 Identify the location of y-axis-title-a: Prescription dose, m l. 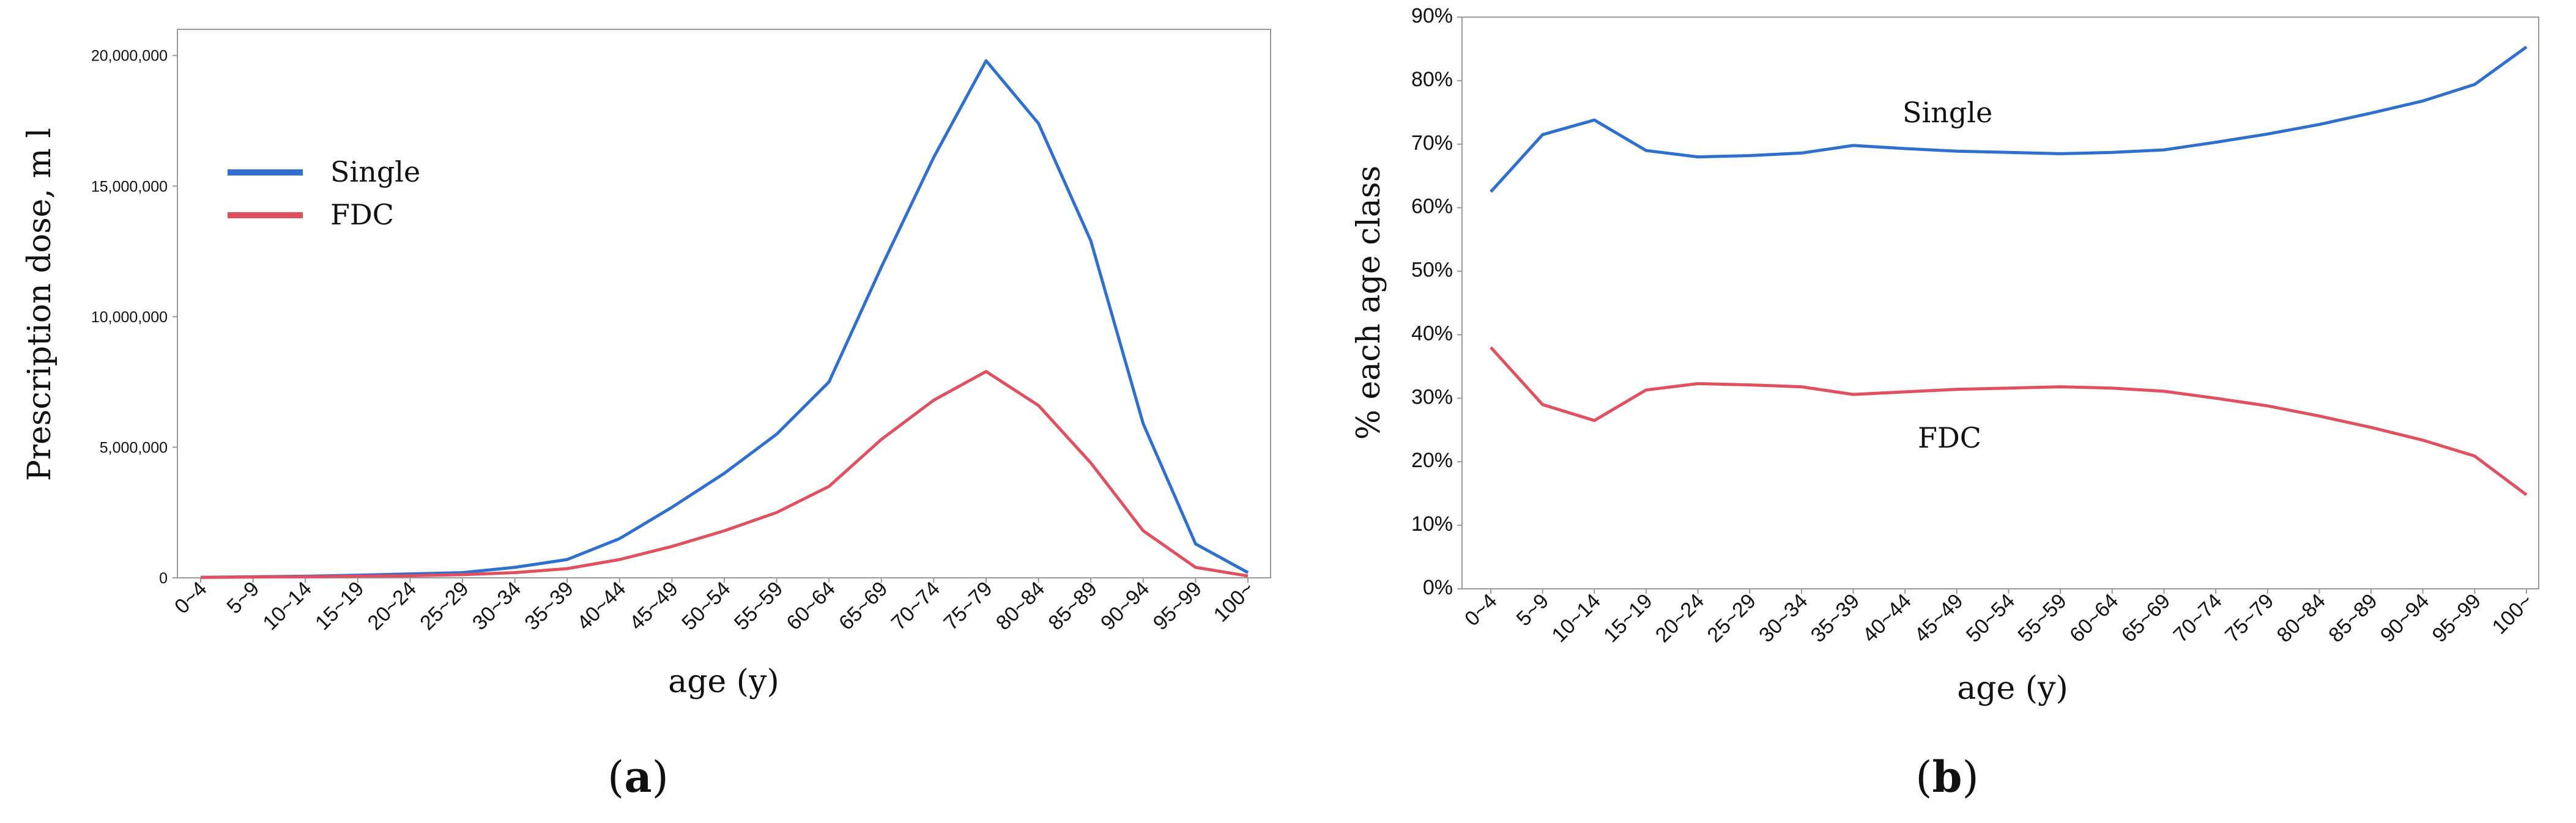
(39, 304).